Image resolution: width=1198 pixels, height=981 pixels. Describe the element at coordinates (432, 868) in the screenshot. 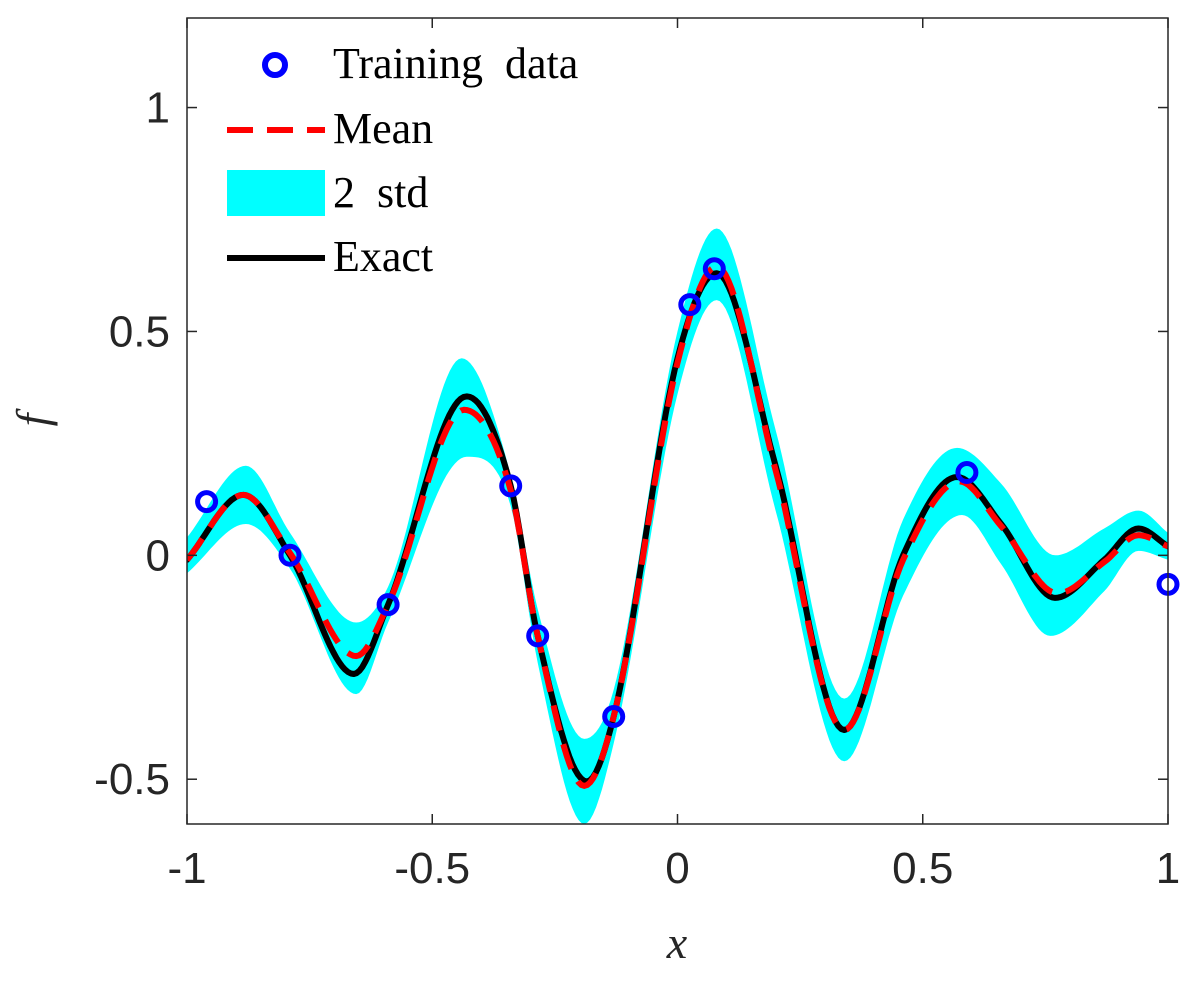

I see `x-tick-label-2: -0.5` at that location.